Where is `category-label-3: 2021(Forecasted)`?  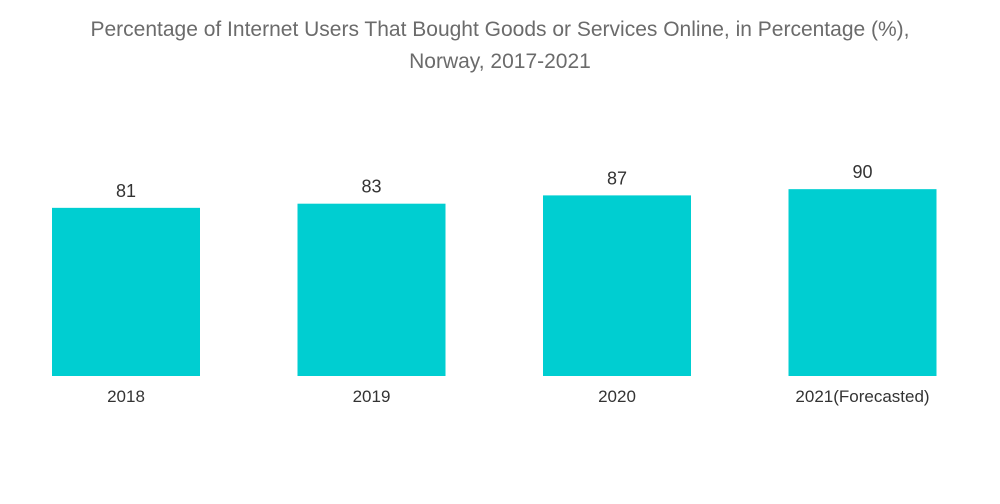 category-label-3: 2021(Forecasted) is located at coordinates (862, 396).